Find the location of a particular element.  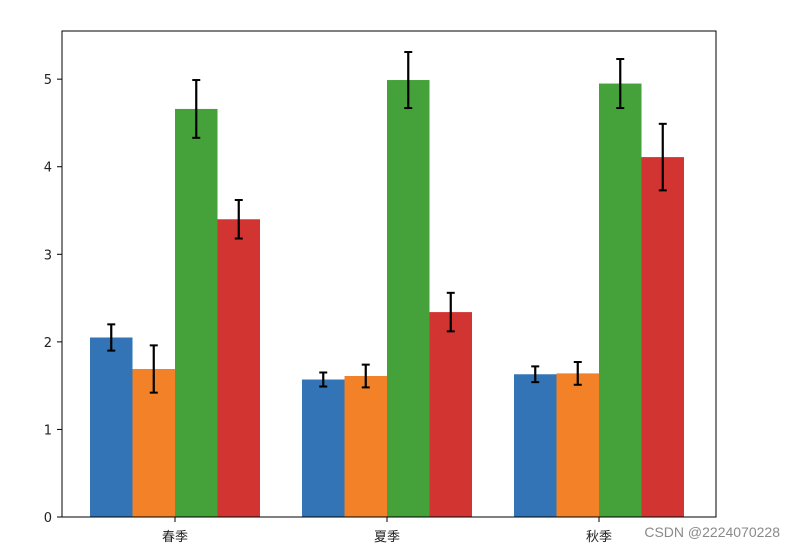

x-tick-label-2: 秋季 is located at coordinates (599, 537).